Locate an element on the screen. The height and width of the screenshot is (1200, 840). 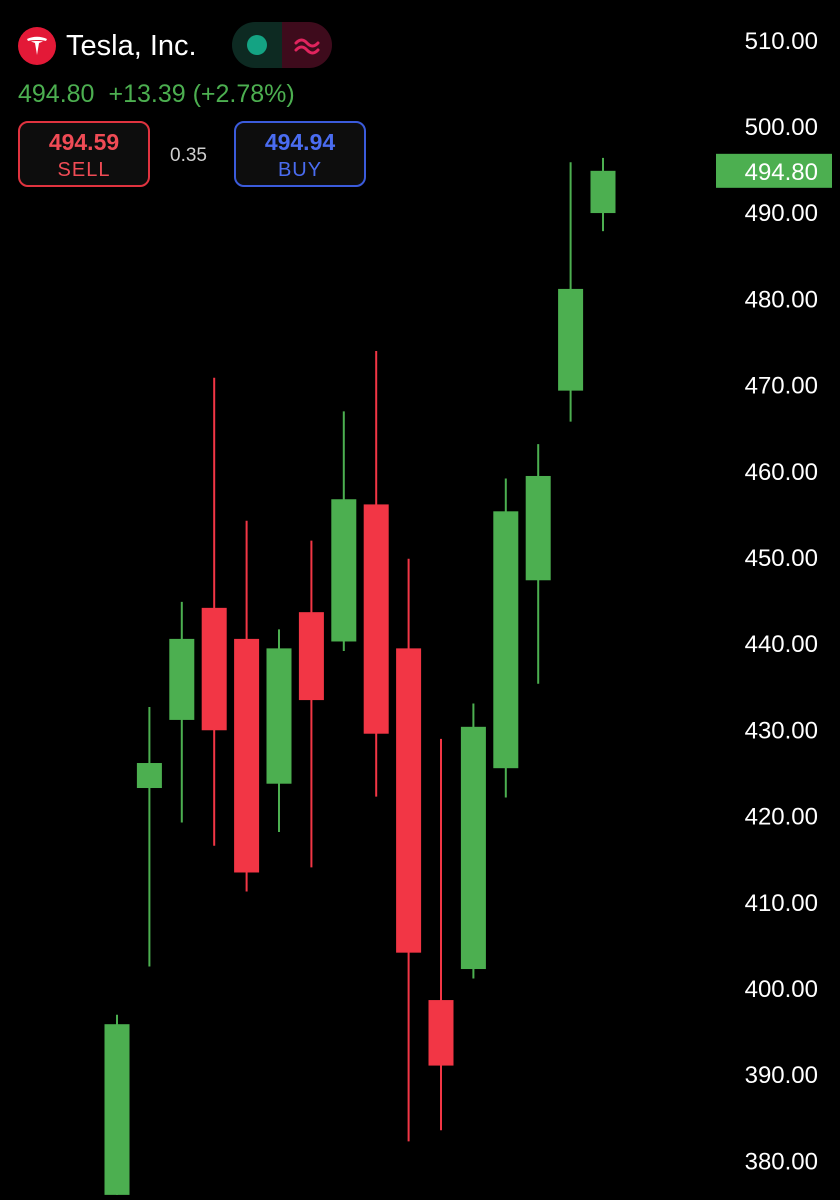
wave-button is located at coordinates (307, 45).